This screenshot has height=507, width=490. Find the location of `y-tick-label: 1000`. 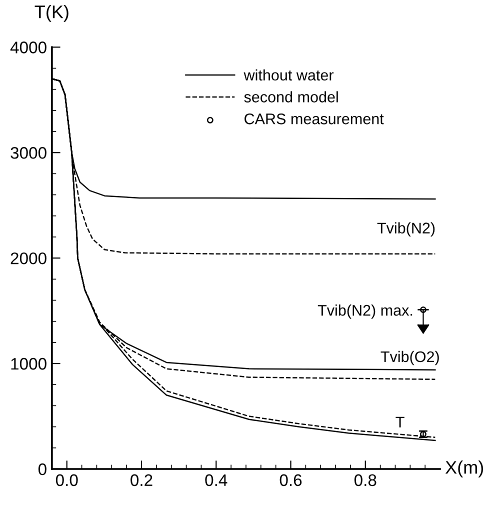

y-tick-label: 1000 is located at coordinates (28, 364).